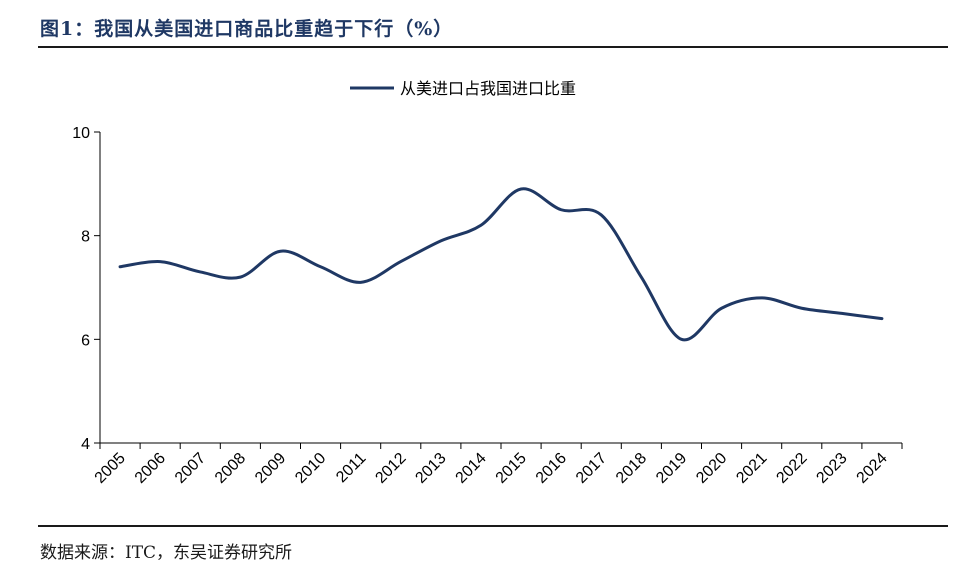  I want to click on y-tick-label: 6, so click(85, 340).